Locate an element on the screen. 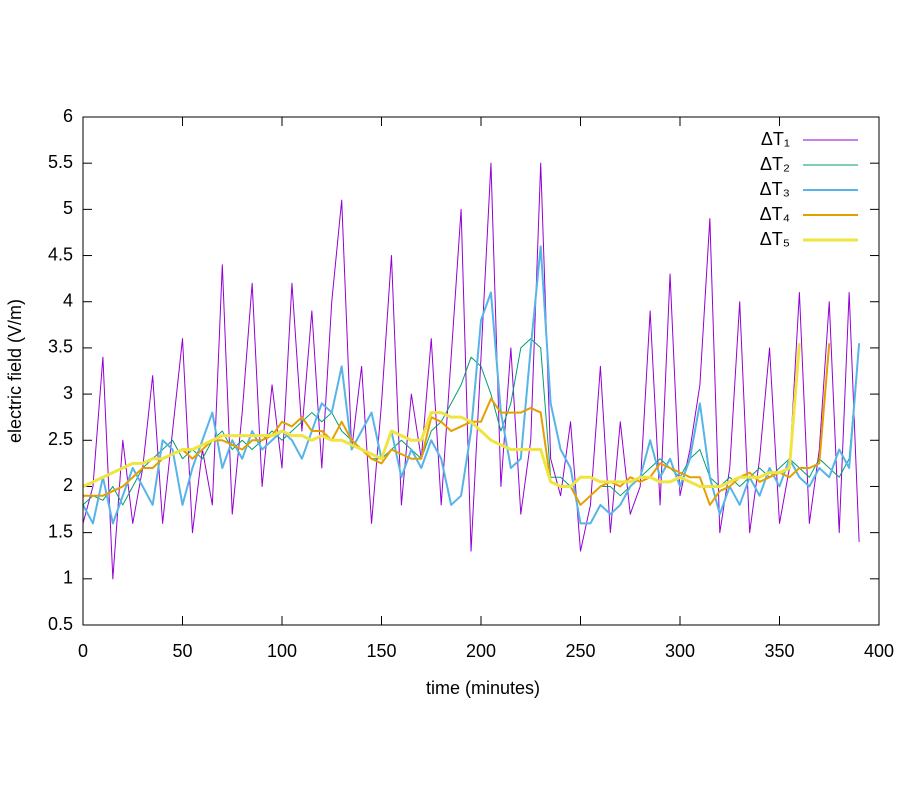 The image size is (900, 800). x-tick-label: 150 is located at coordinates (381, 651).